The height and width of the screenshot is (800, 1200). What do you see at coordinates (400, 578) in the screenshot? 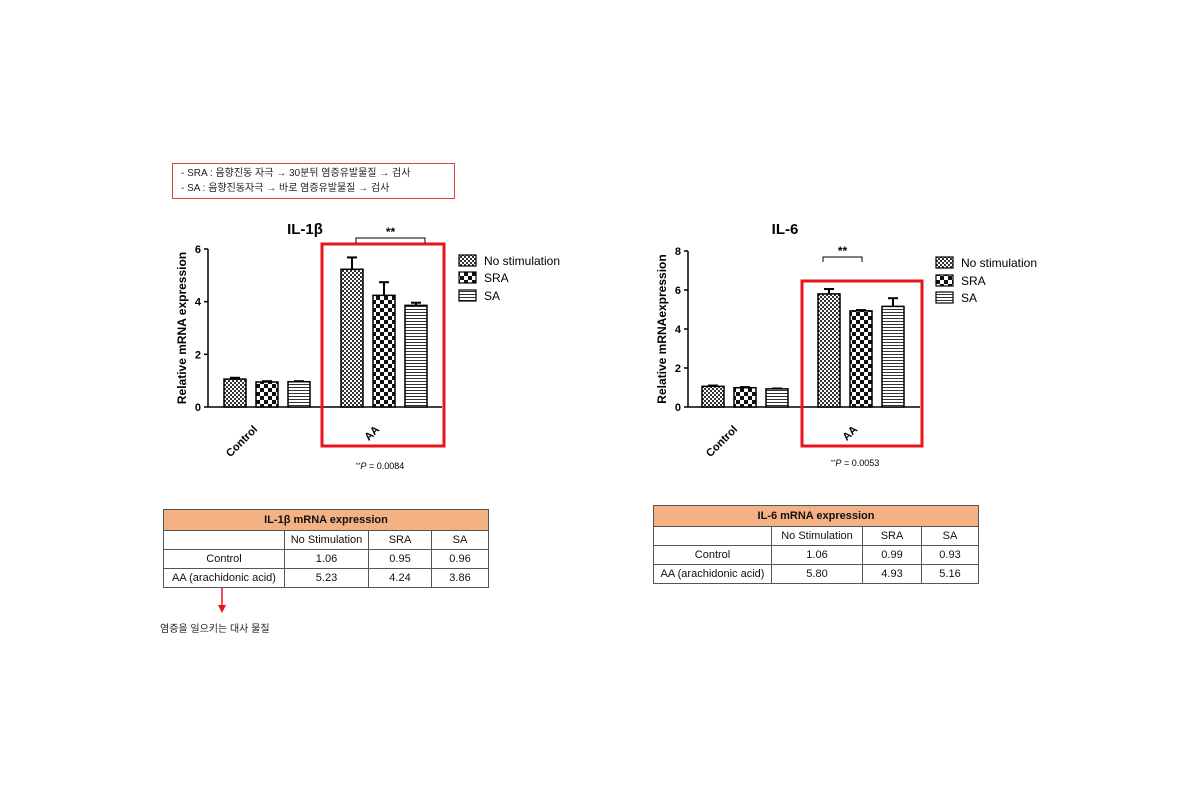
I see `cell: 4.24` at bounding box center [400, 578].